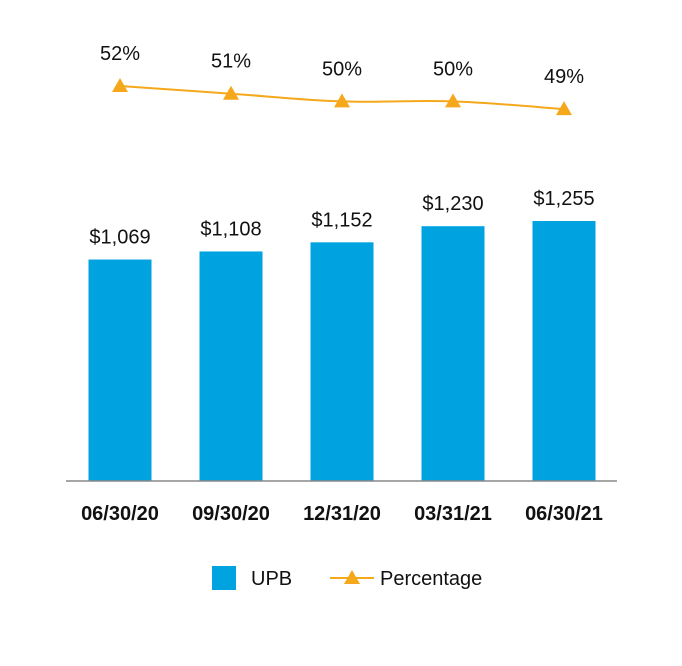 This screenshot has width=682, height=666. Describe the element at coordinates (230, 229) in the screenshot. I see `upb-value-label: $1,108` at that location.